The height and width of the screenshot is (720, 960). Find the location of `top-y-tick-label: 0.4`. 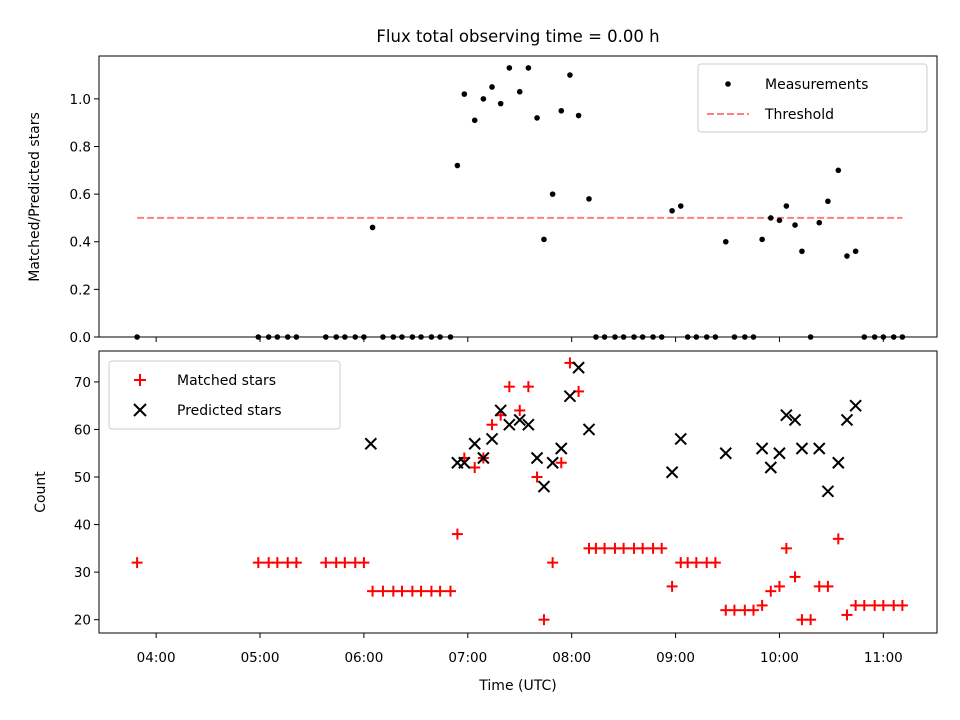

top-y-tick-label: 0.4 is located at coordinates (80, 243).